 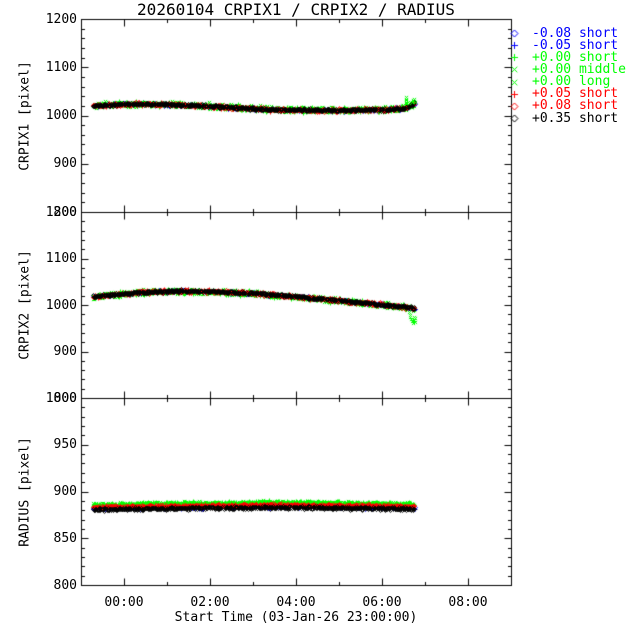 What do you see at coordinates (571, 82) in the screenshot?
I see `legend-item: +0.00 long` at bounding box center [571, 82].